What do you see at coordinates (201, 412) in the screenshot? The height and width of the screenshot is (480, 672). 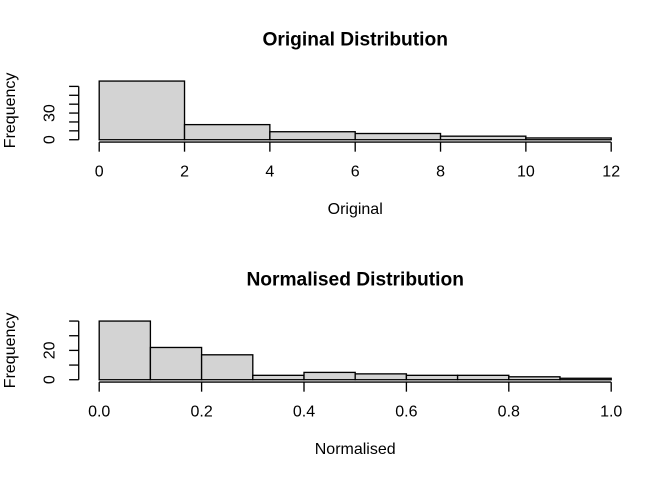 I see `svg-text: 0.2` at bounding box center [201, 412].